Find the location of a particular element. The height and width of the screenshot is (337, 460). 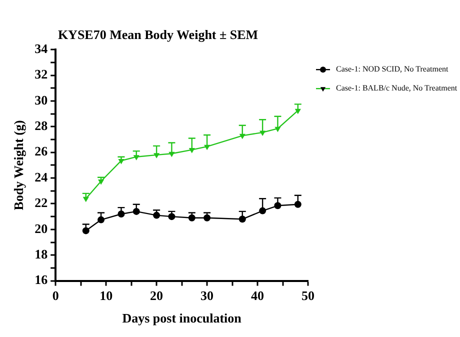

y-tick-label: 18 is located at coordinates (41, 254).